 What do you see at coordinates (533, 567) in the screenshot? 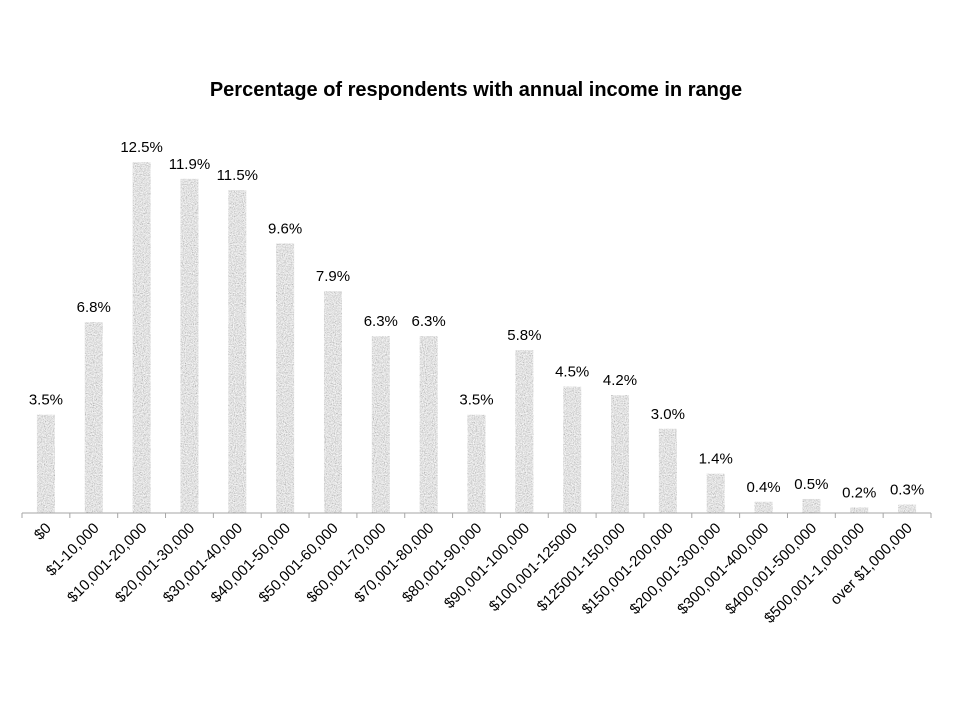
I see `x-tick-label: $100,001-125000` at bounding box center [533, 567].